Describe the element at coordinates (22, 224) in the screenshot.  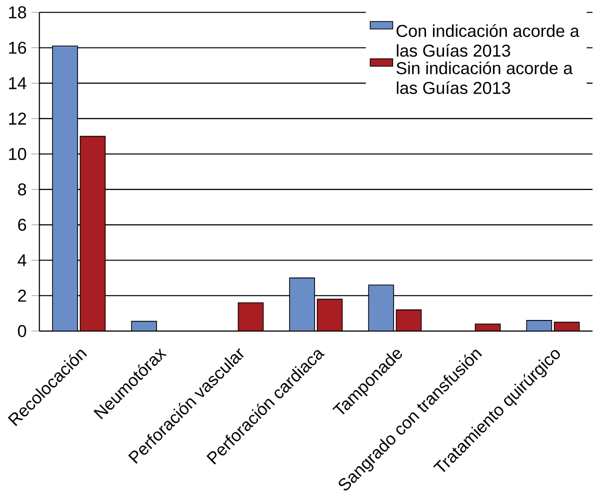
I see `y-tick-label: 6` at that location.